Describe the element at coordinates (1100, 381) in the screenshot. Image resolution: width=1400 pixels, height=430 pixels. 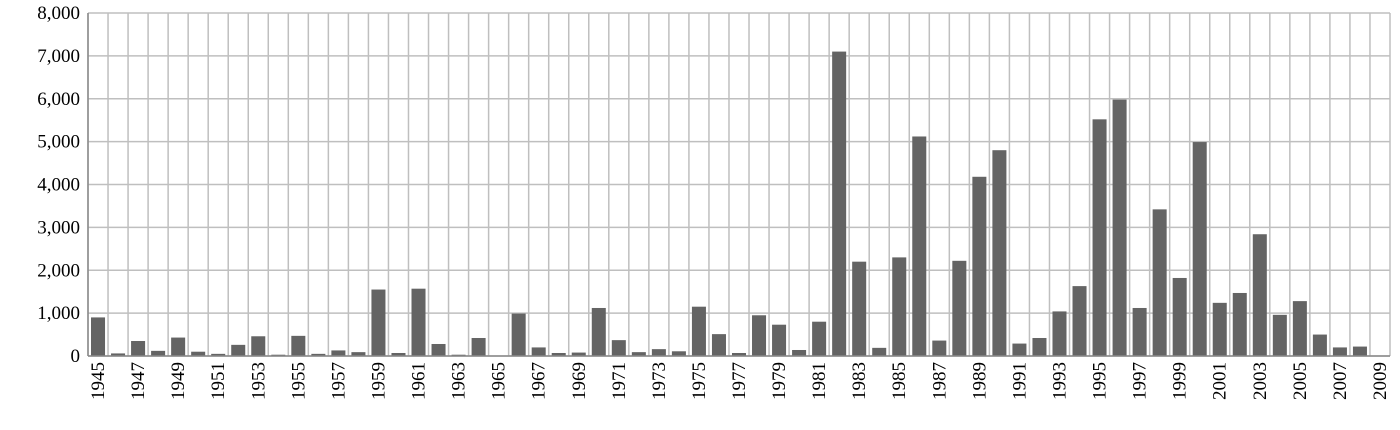
I see `x-tick-label: 1995` at that location.